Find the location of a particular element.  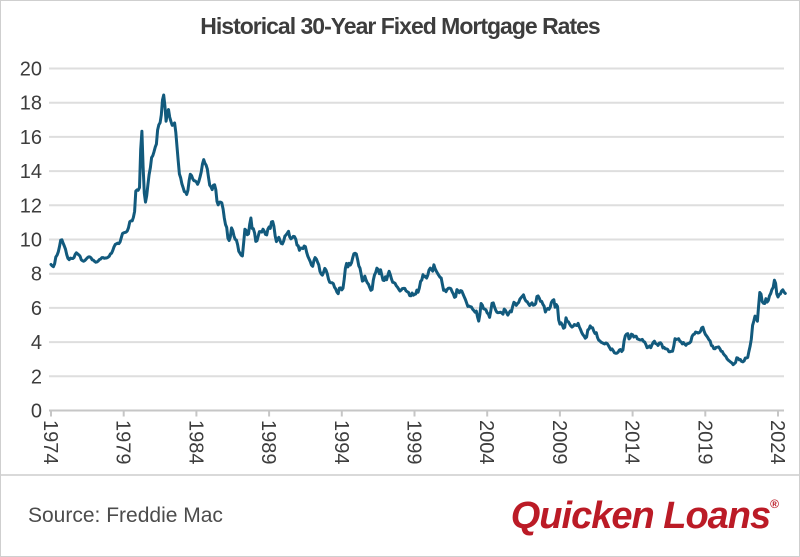

y-axis-tick-label: 14 is located at coordinates (31, 172).